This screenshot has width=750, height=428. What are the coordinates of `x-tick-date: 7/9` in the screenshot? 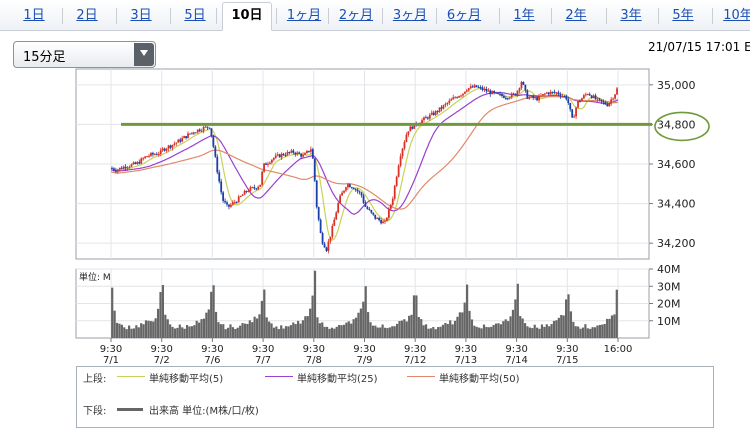 It's located at (364, 360).